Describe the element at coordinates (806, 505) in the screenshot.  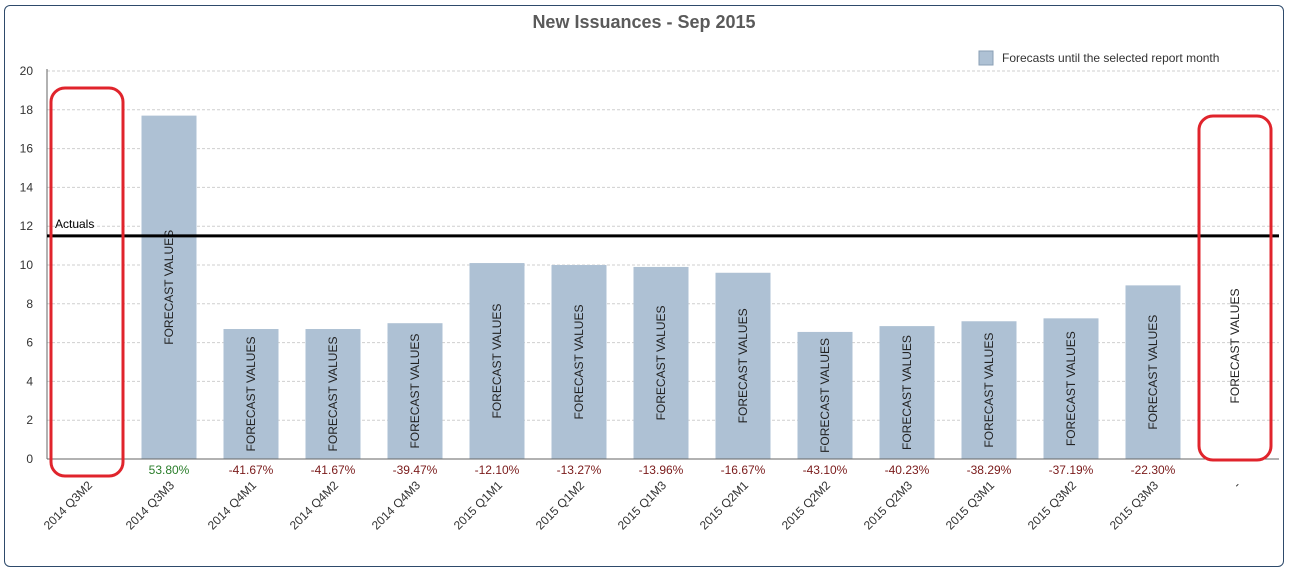
I see `x-tick-label: 2015 Q2M2` at that location.